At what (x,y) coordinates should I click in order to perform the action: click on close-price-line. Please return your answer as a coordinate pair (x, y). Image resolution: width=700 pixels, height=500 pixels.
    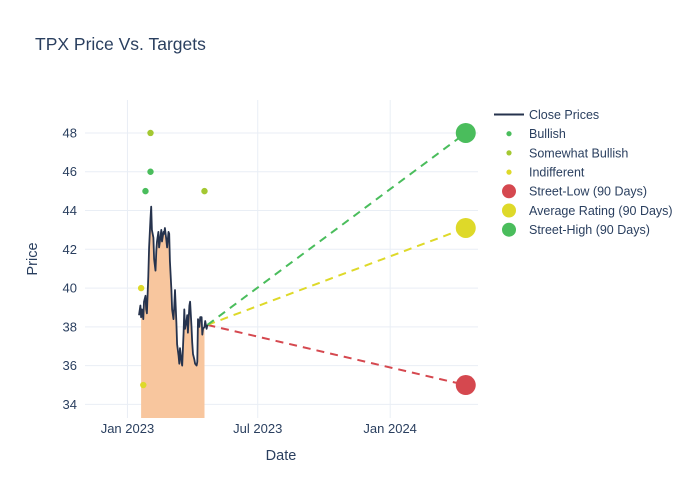
    Looking at the image, I should click on (173, 286).